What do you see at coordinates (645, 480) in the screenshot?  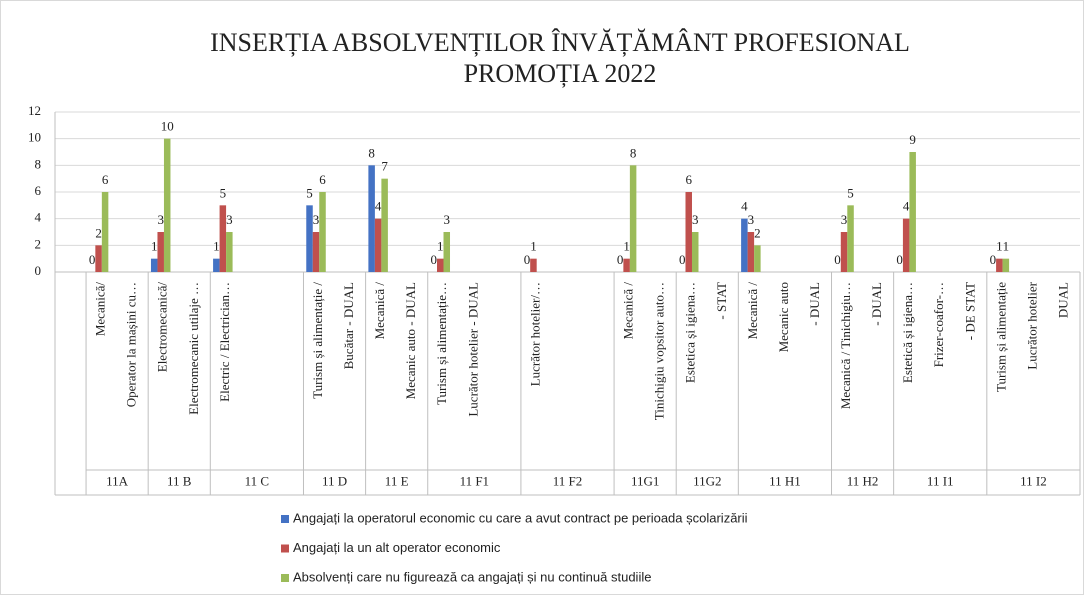 I see `group-label: 11G1` at bounding box center [645, 480].